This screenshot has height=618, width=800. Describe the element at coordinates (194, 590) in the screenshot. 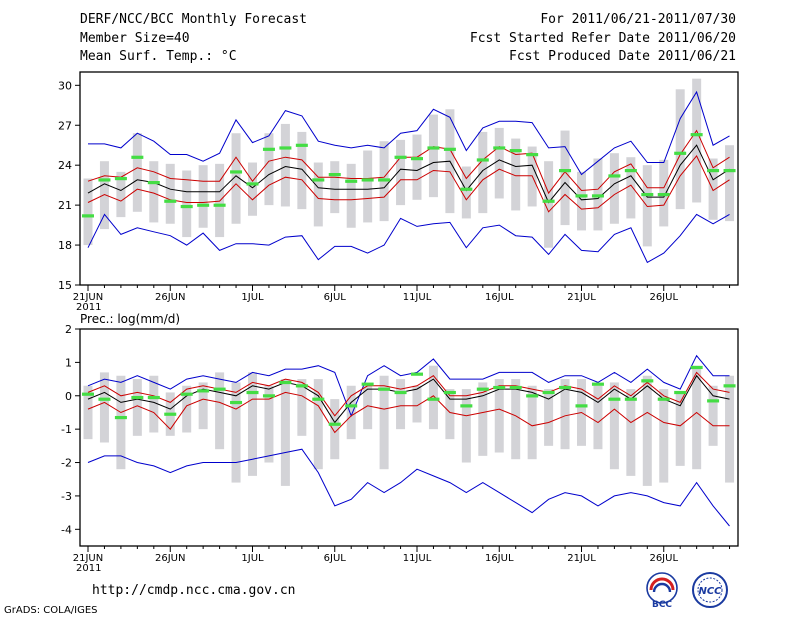

I see `source-url: http://cmdp.ncc.cma.gov.cn` at that location.